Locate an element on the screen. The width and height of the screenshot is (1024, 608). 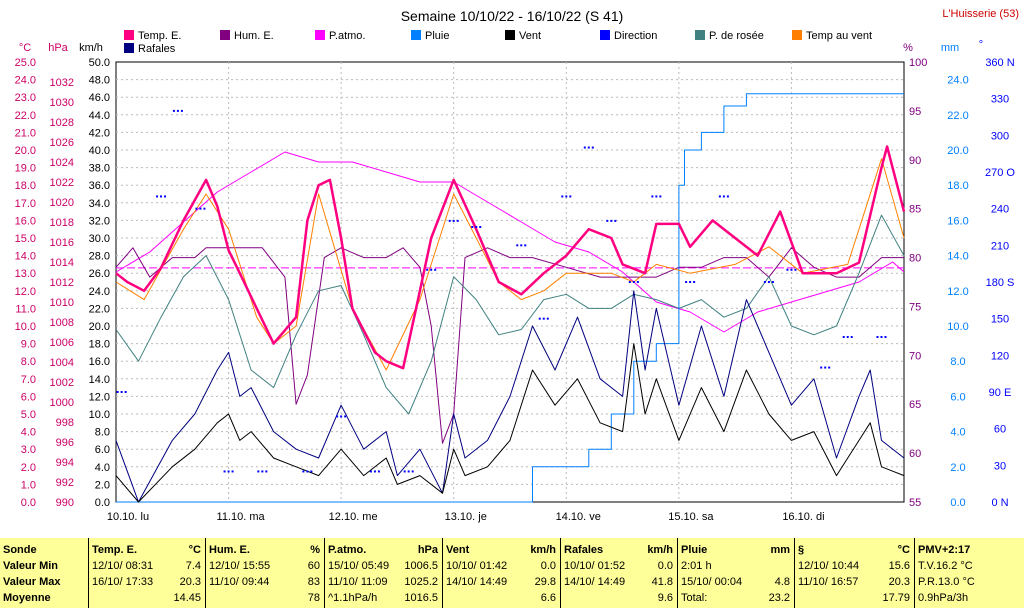
stats-sect-avg: 17.79 is located at coordinates (896, 598).